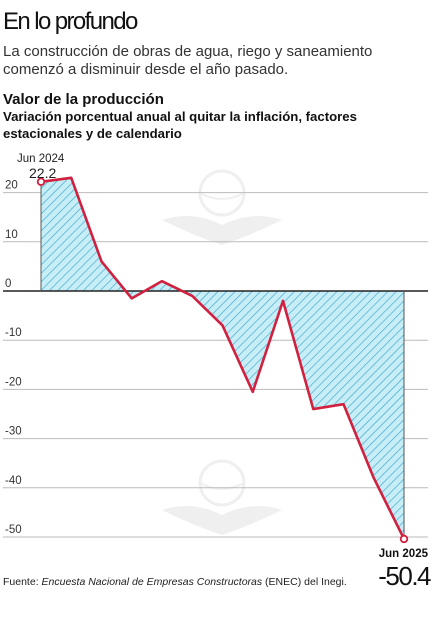  Describe the element at coordinates (13, 530) in the screenshot. I see `y-tick-label: -50` at that location.